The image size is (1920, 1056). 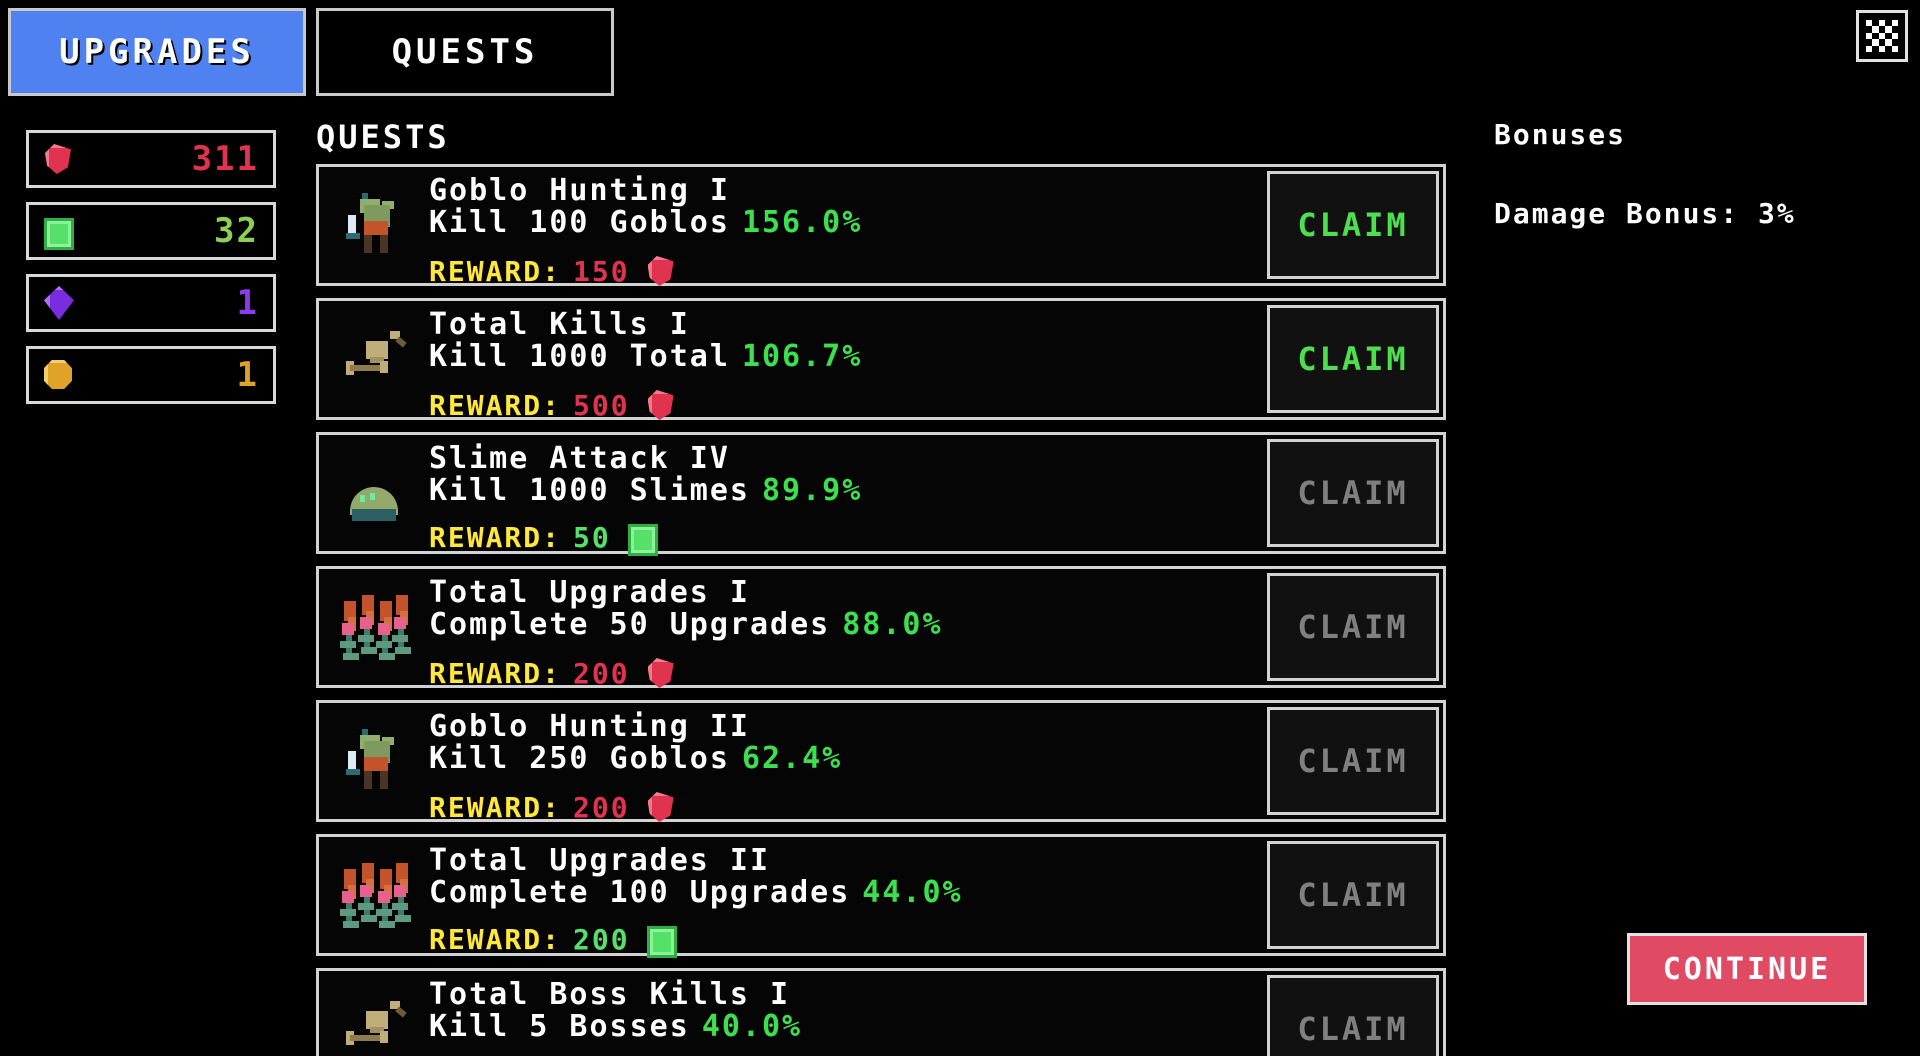 What do you see at coordinates (589, 490) in the screenshot?
I see `quest-objective: Kill 1000 Slimes` at bounding box center [589, 490].